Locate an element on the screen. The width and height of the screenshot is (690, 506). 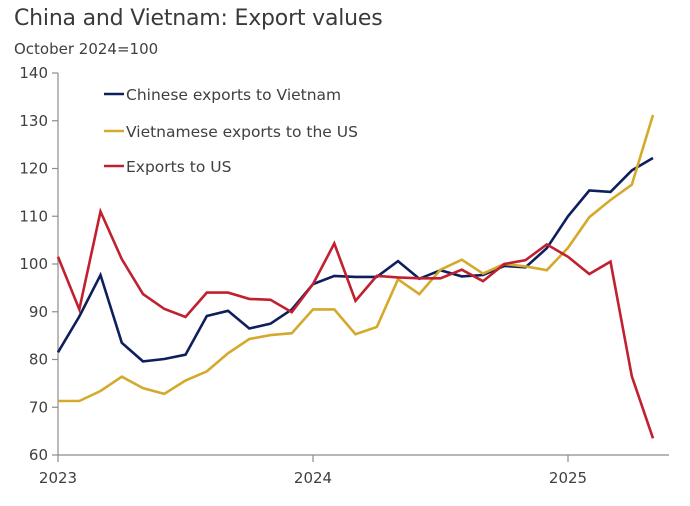
y-tick-label: 100 is located at coordinates (33, 264).